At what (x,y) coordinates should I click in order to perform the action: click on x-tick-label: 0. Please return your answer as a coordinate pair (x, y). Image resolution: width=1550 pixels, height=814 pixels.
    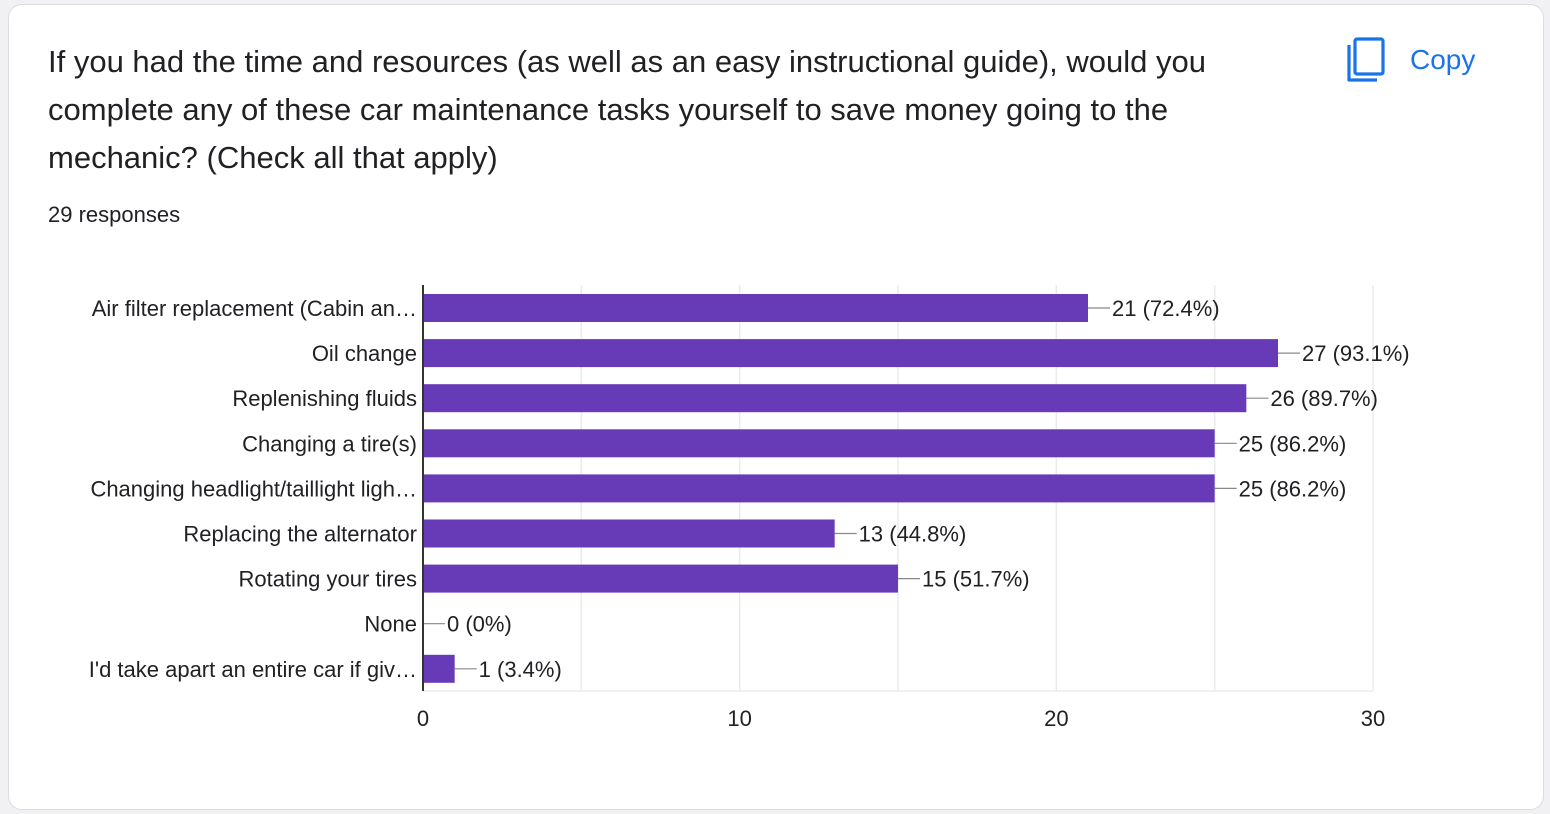
    Looking at the image, I should click on (423, 718).